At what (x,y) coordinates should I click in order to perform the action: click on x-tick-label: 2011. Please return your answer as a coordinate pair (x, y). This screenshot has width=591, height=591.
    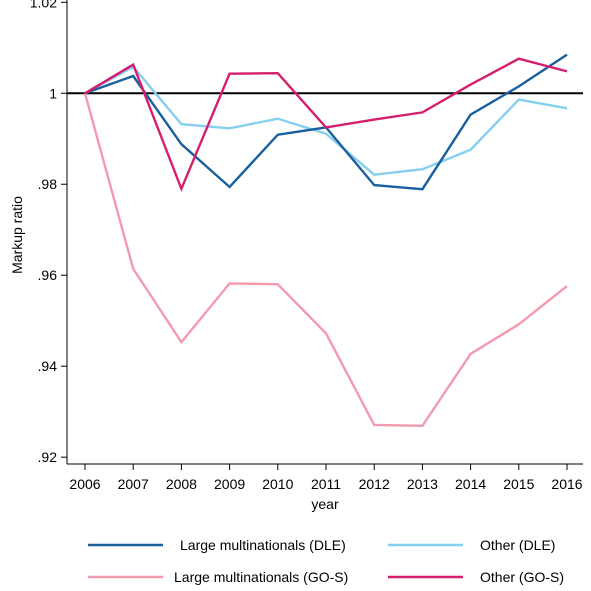
    Looking at the image, I should click on (326, 484).